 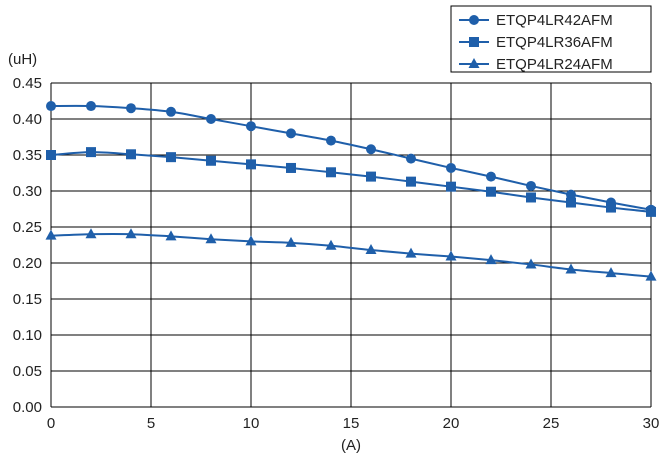 I want to click on legend-entry-square: ETQP4LR36AFM, so click(x=536, y=42).